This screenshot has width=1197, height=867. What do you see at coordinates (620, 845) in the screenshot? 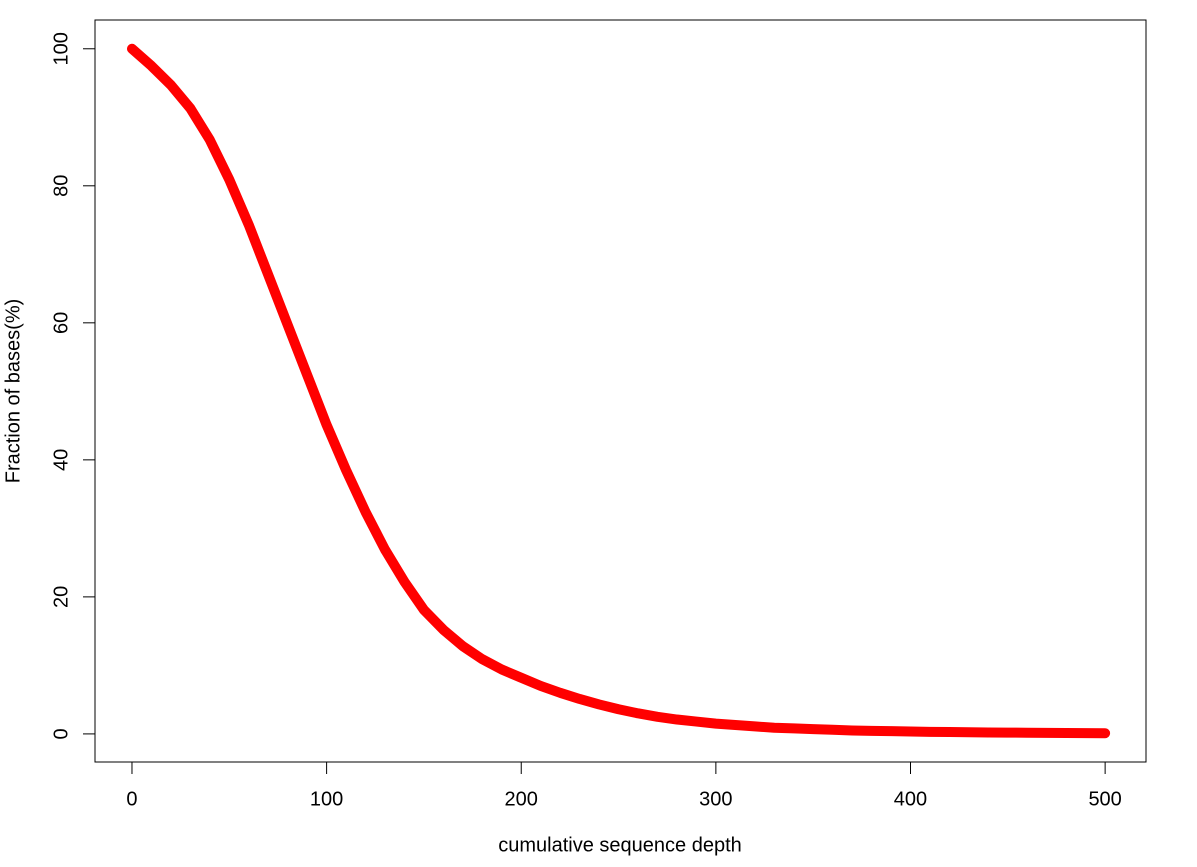
I see `x-axis-label: cumulative sequence depth` at bounding box center [620, 845].